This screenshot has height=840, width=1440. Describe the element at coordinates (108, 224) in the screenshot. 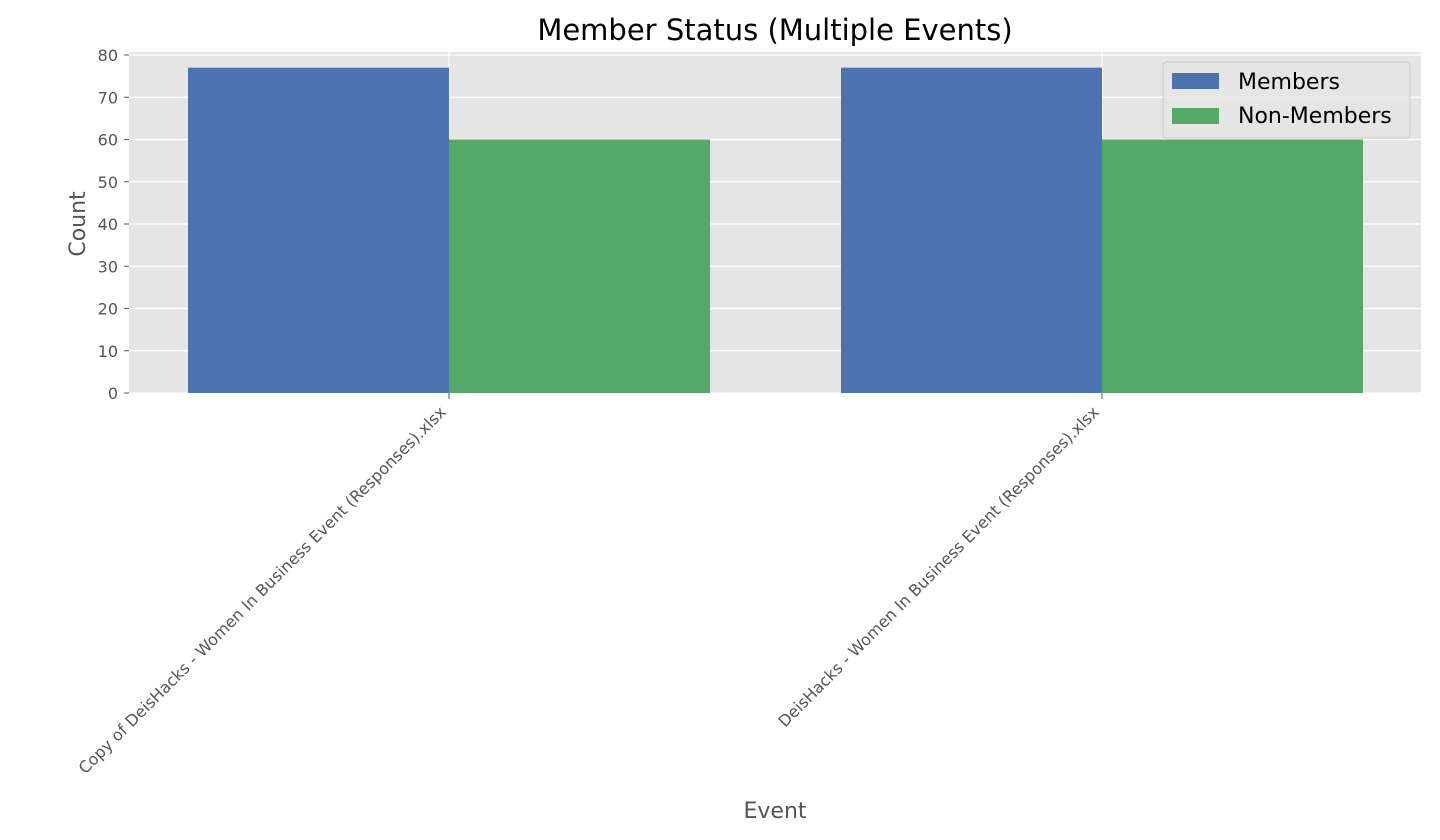

I see `y-tick-label: 40` at that location.